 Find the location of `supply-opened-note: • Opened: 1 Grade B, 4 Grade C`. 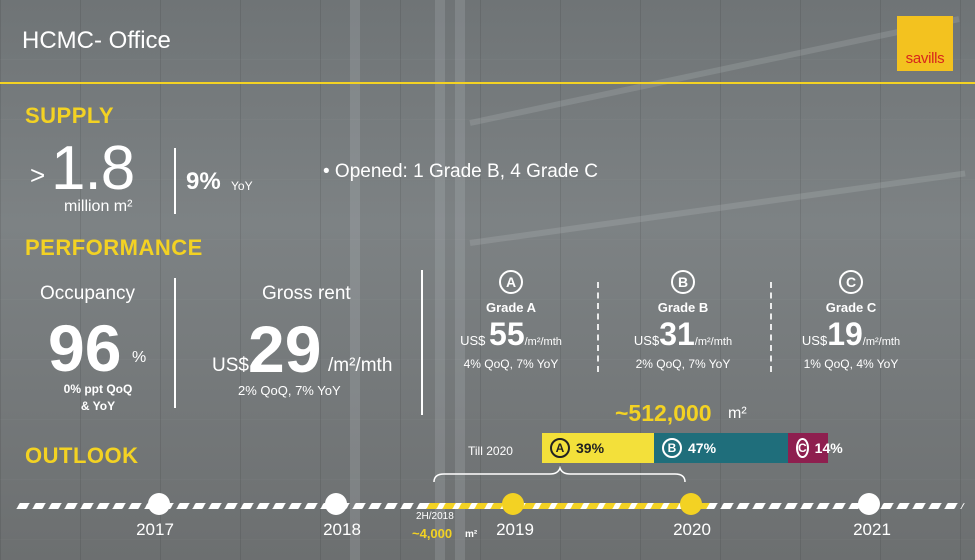

supply-opened-note: • Opened: 1 Grade B, 4 Grade C is located at coordinates (460, 171).